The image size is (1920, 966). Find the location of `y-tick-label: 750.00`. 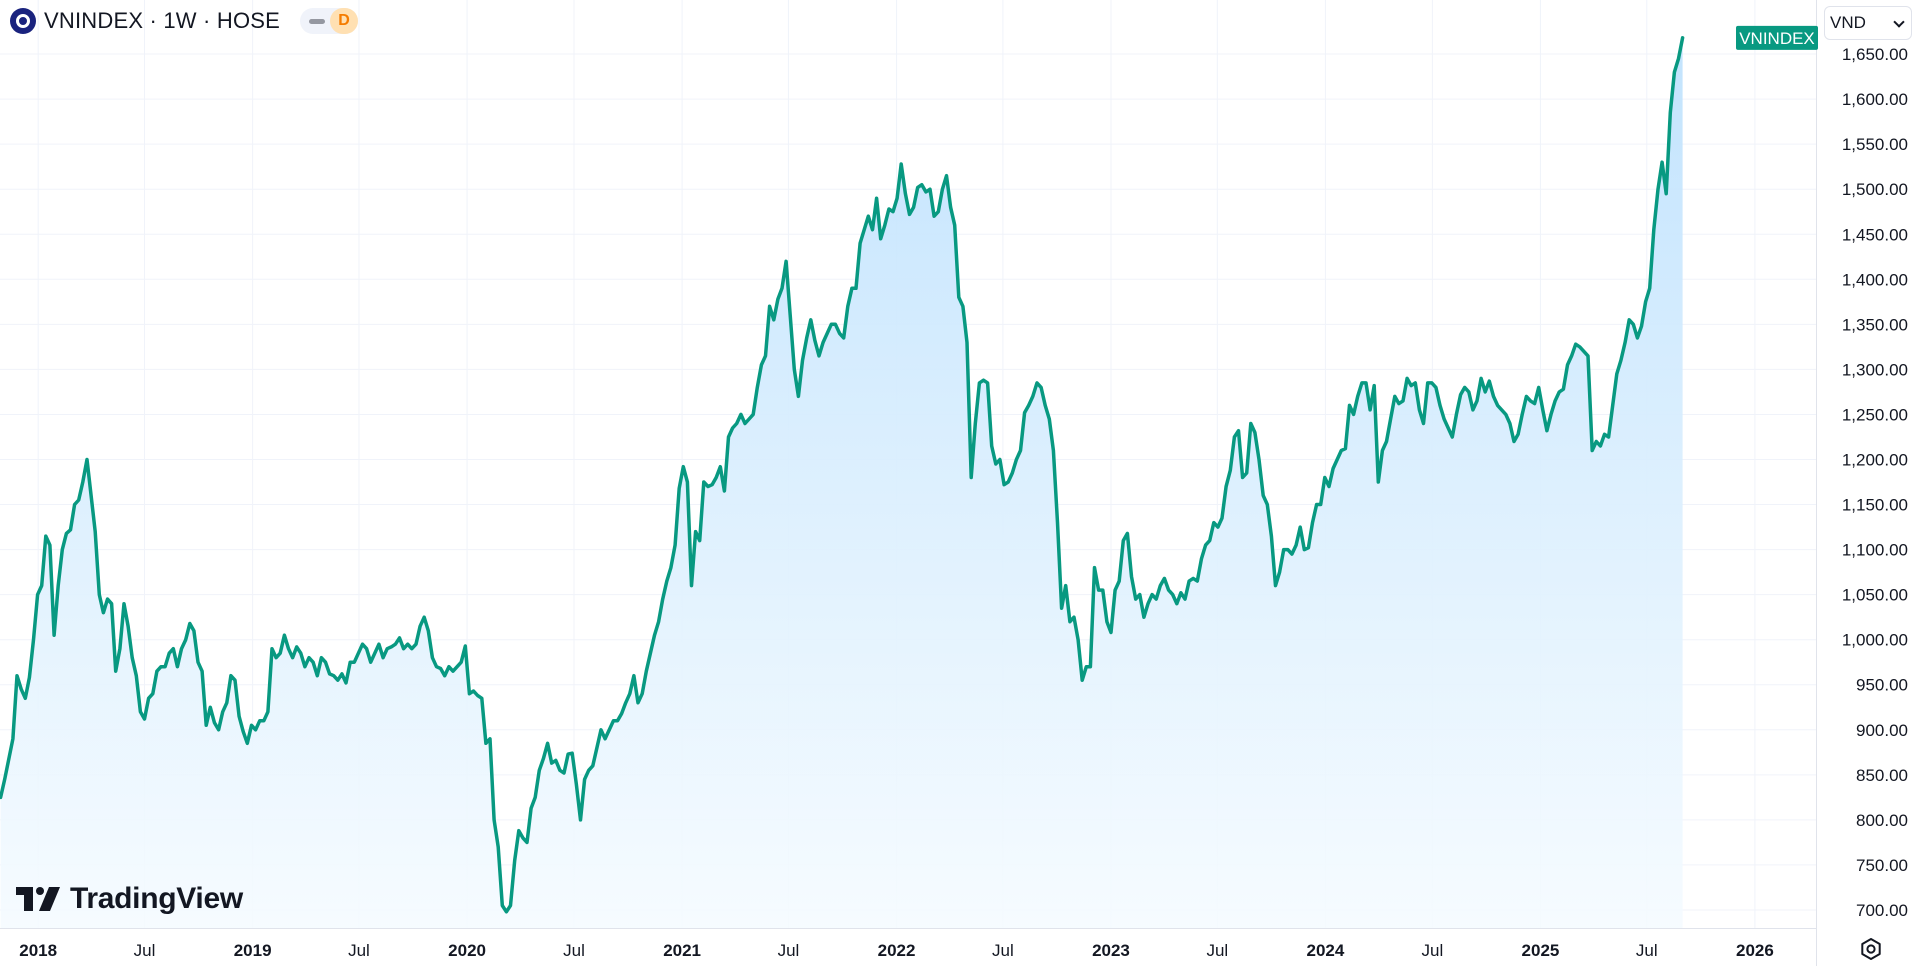

y-tick-label: 750.00 is located at coordinates (1882, 865).